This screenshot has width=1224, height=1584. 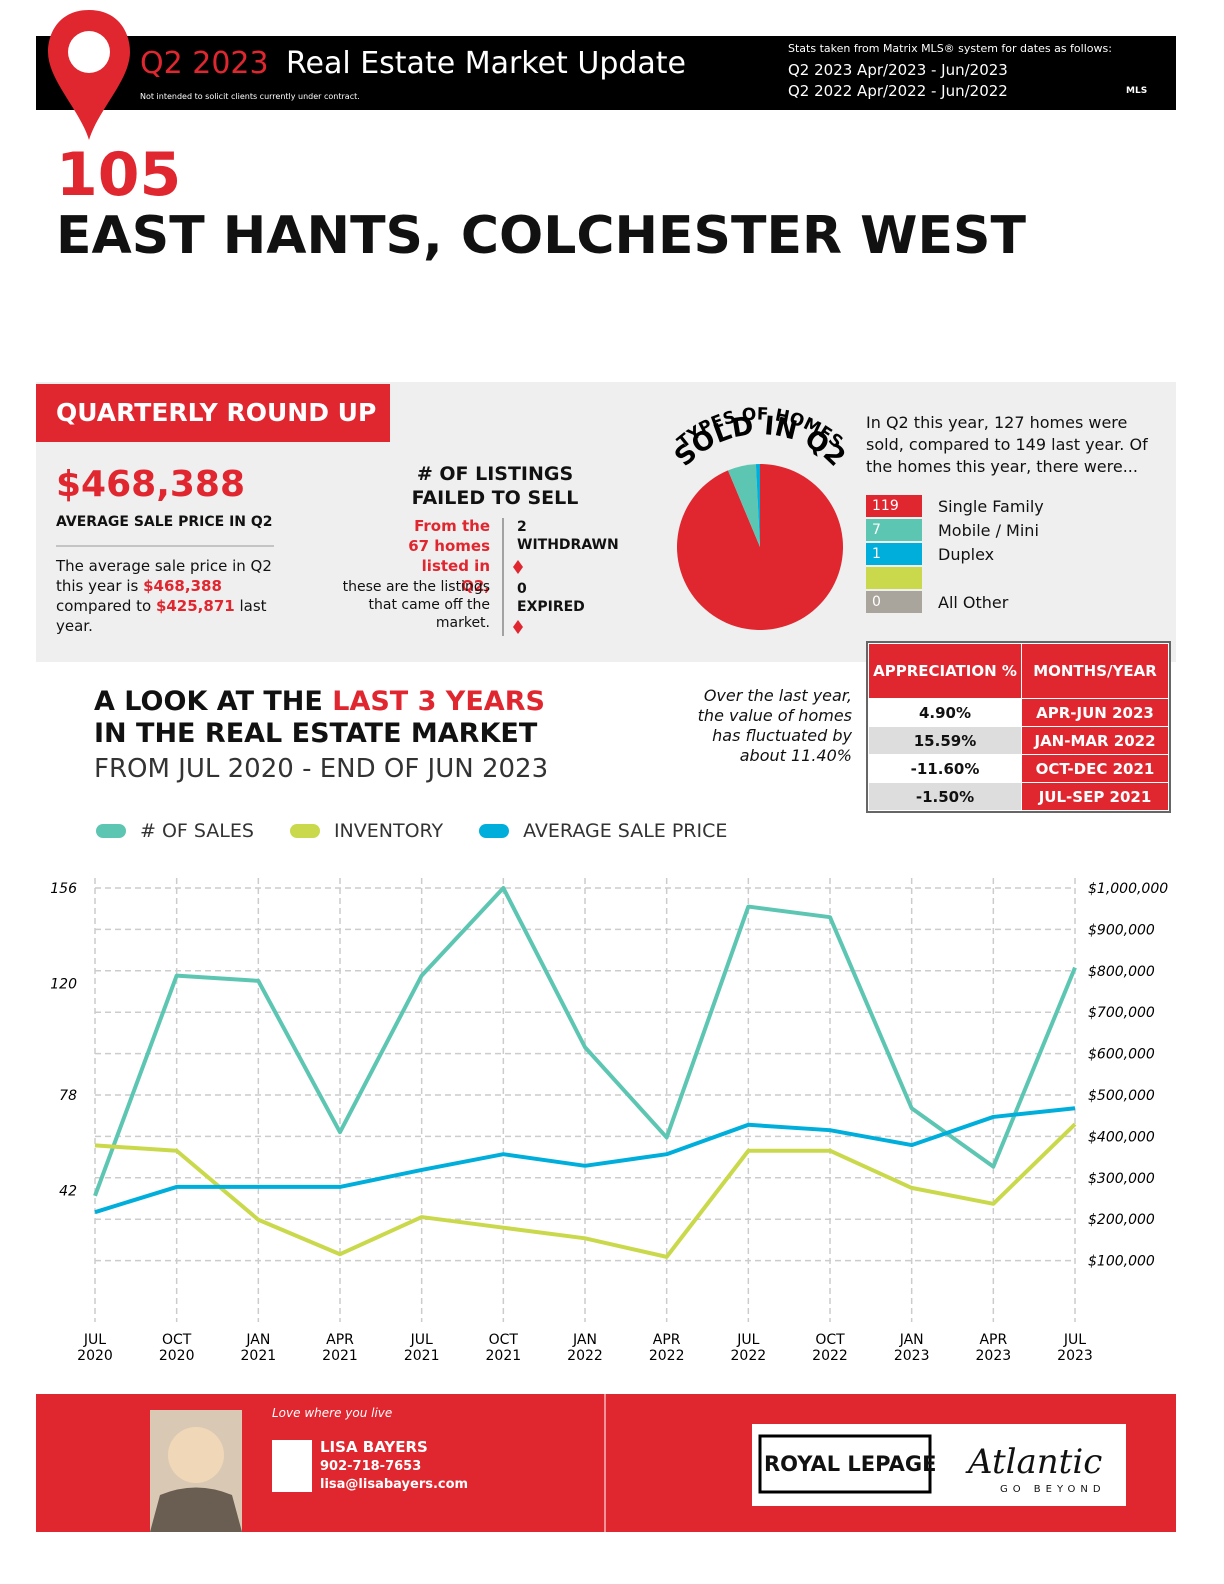 I want to click on legend-item: AVERAGE SALE PRICE, so click(x=603, y=831).